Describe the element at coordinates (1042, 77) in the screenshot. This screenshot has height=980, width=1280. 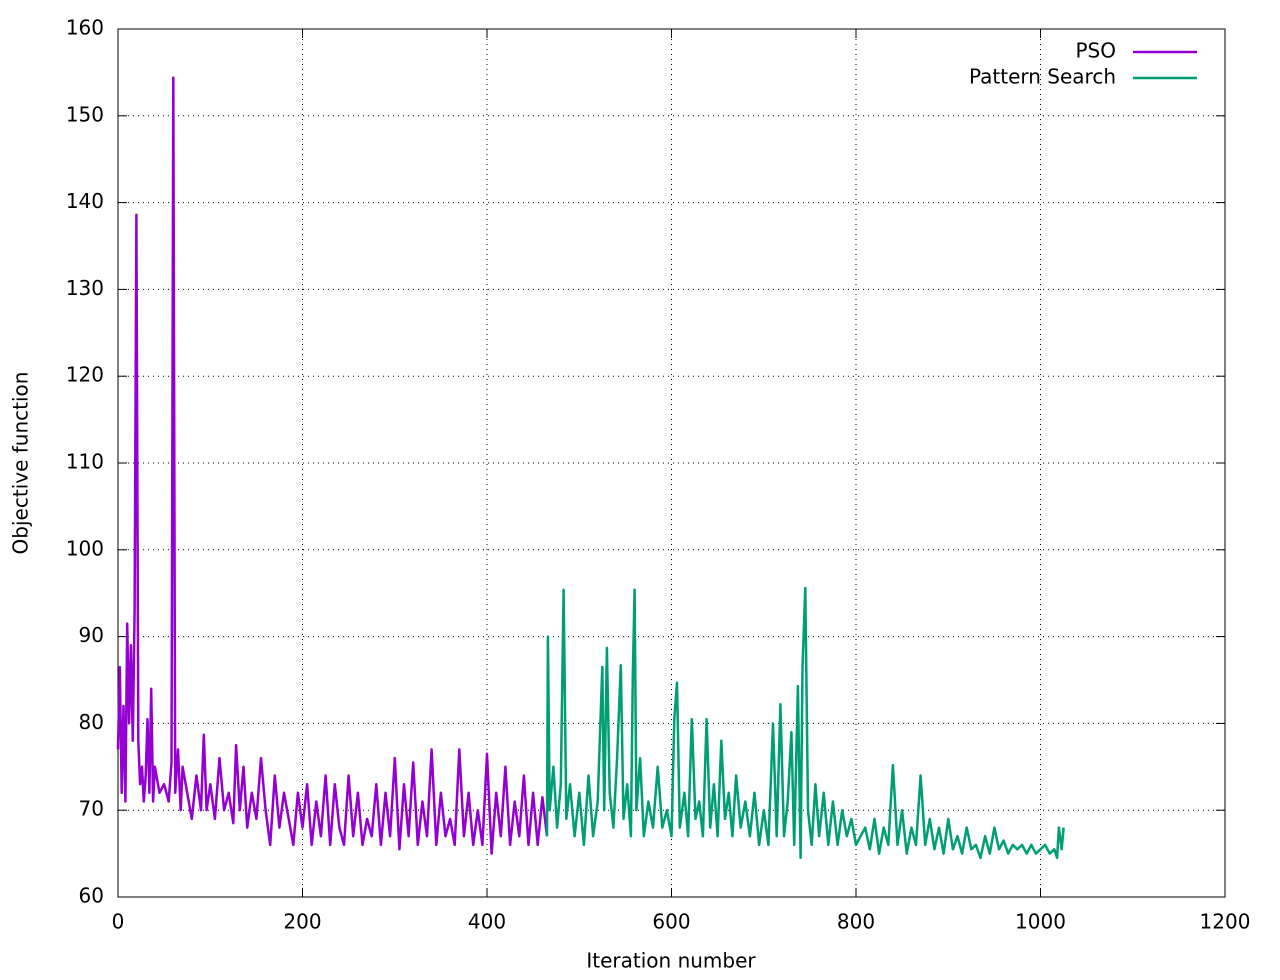
I see `legend-label: Pattern Search` at that location.